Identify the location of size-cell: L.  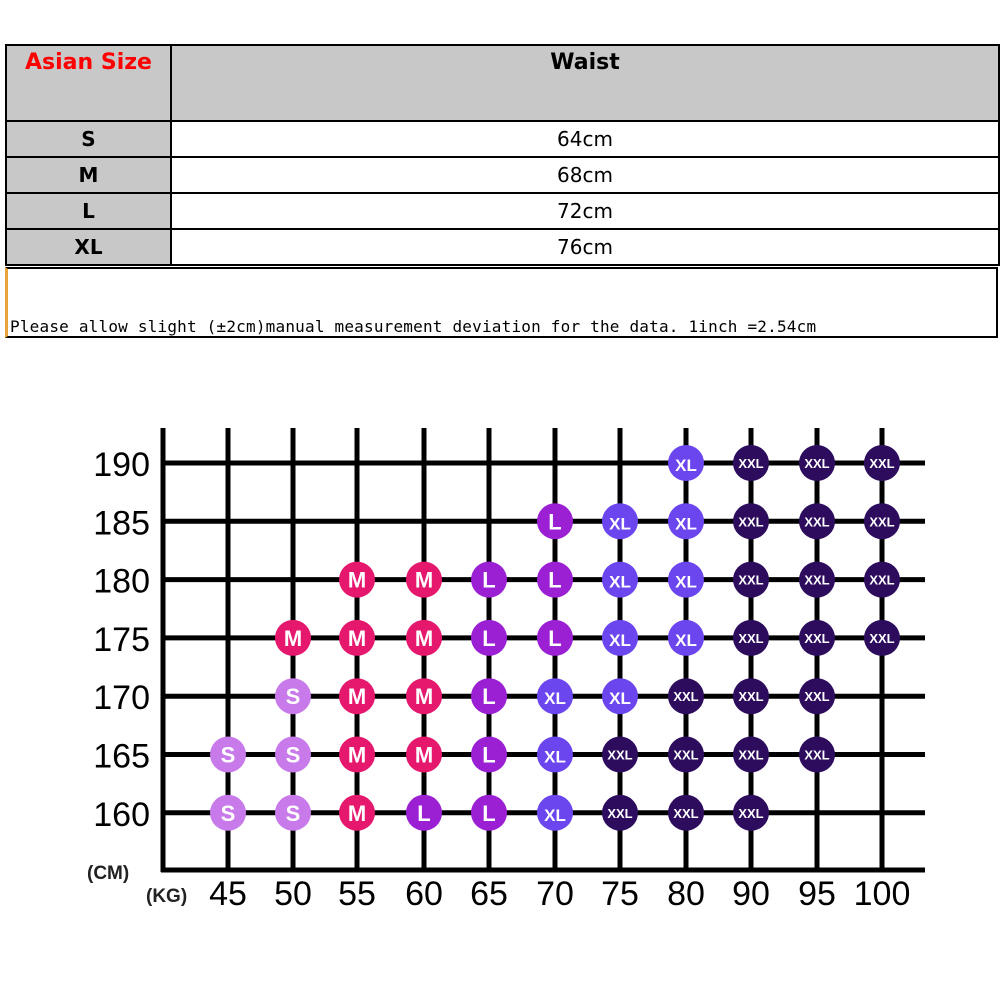
(88, 211).